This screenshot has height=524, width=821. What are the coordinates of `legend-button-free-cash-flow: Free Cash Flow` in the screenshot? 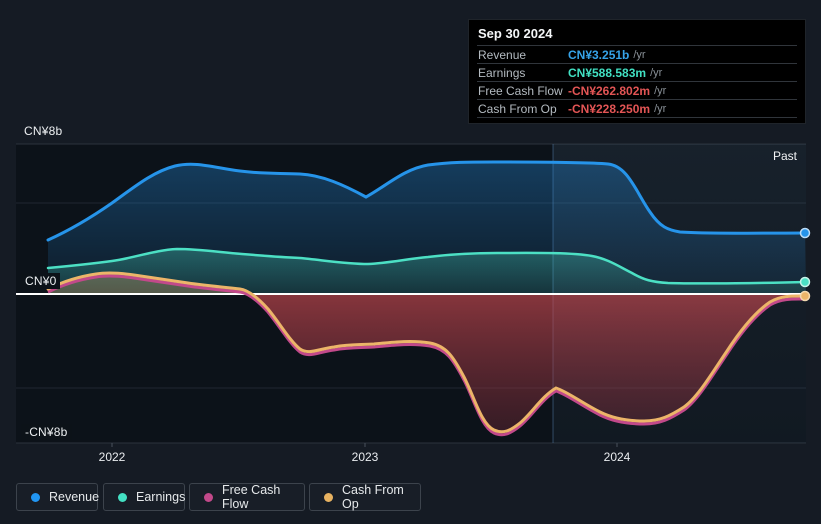 It's located at (247, 497).